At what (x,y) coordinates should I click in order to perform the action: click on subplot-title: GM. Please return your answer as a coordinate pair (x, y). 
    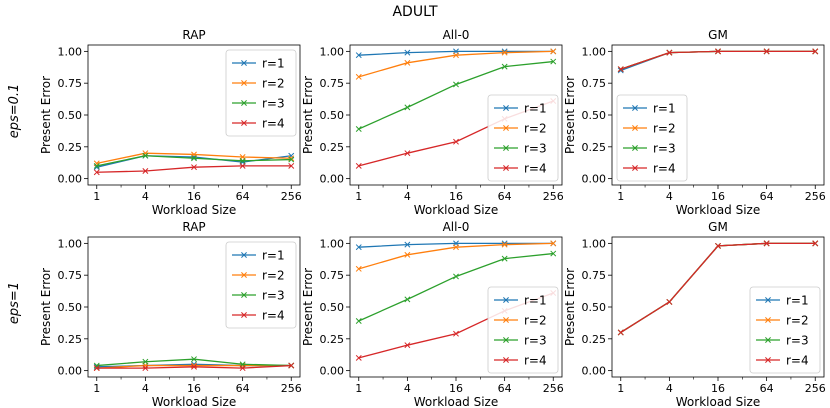
    Looking at the image, I should click on (718, 35).